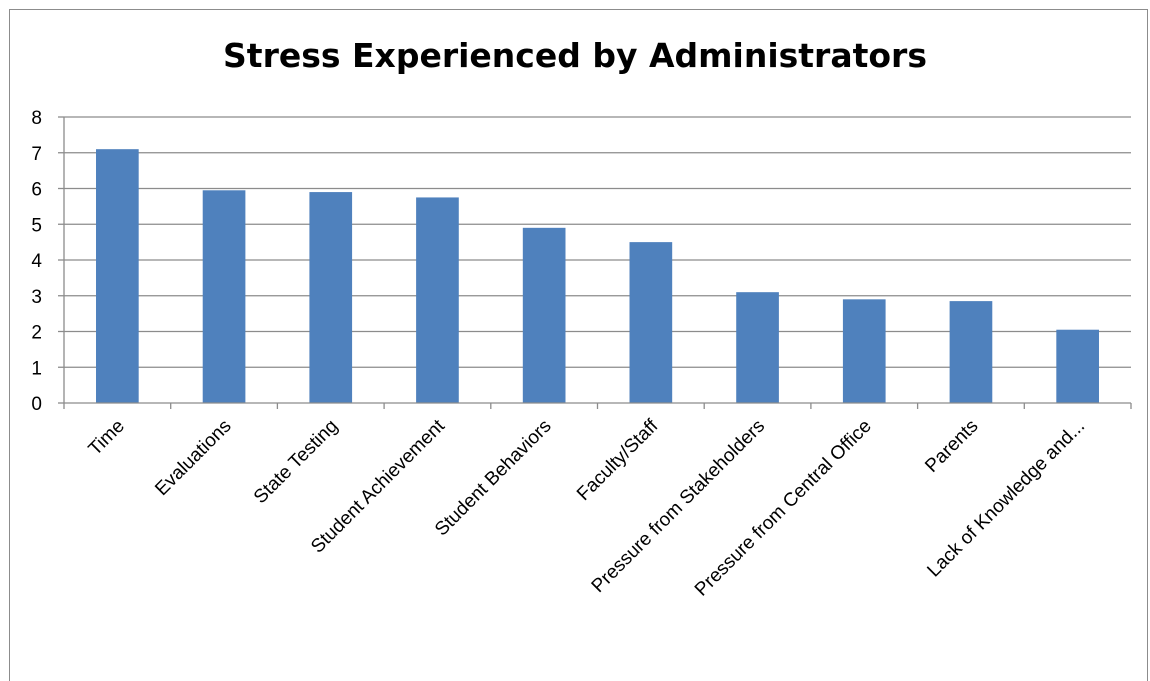  What do you see at coordinates (36, 368) in the screenshot?
I see `y-tick-label: 1` at bounding box center [36, 368].